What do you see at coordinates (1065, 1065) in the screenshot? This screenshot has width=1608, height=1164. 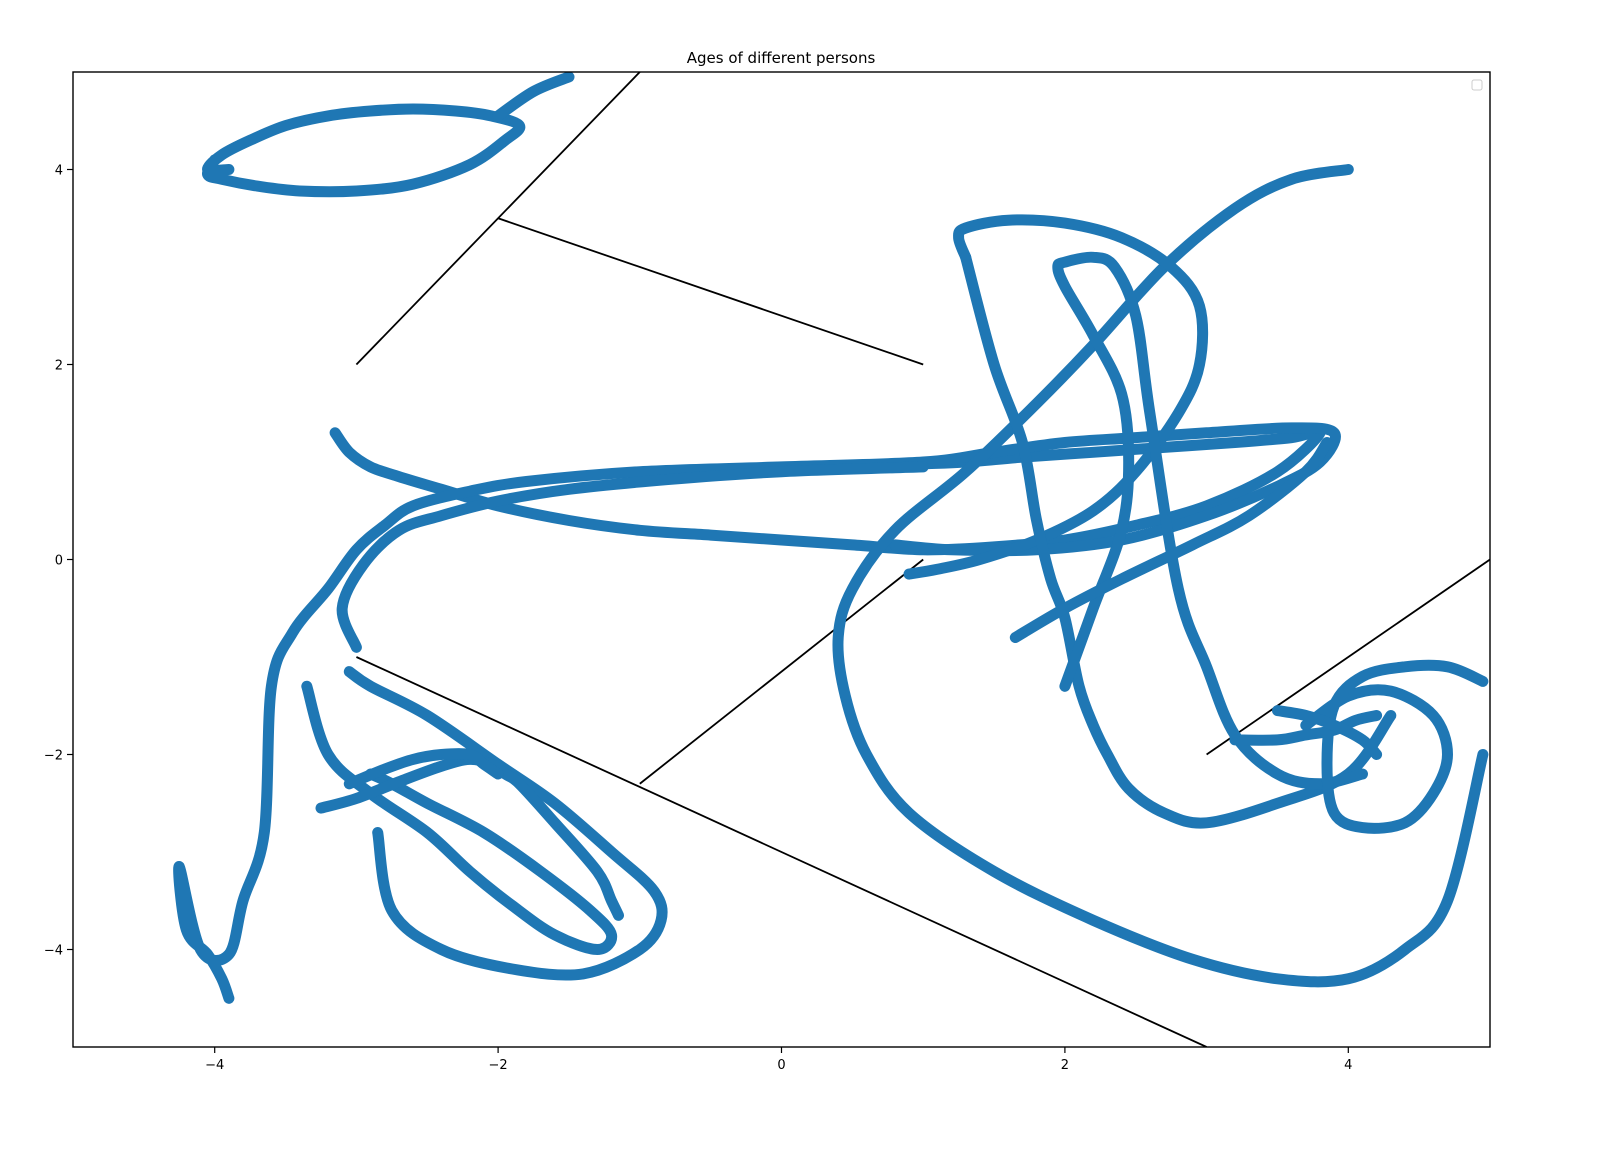 I see `x-tick-label: 2` at bounding box center [1065, 1065].